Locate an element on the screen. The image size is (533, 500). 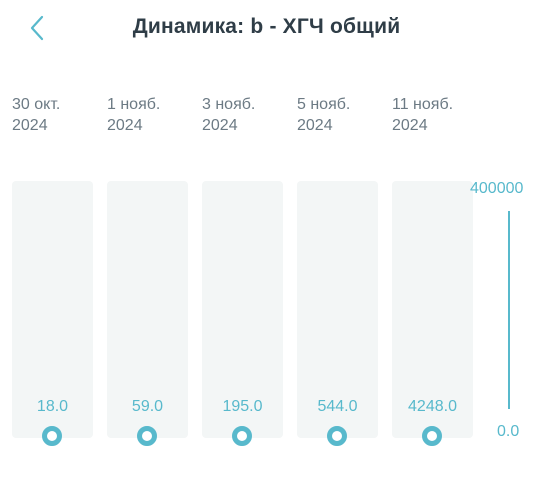
page-title: Динамика: b - ХГЧ общий is located at coordinates (266, 26).